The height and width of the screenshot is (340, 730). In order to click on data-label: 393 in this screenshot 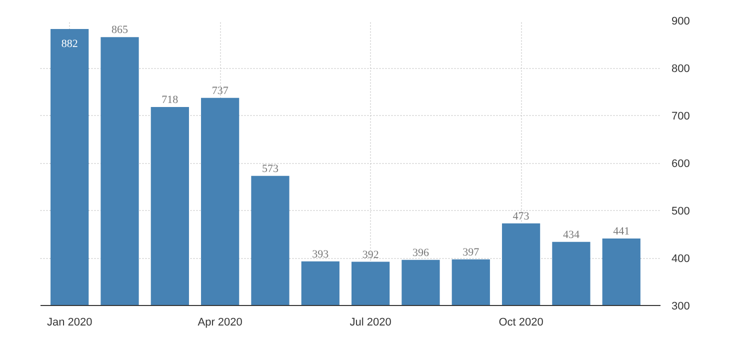, I will do `click(321, 254)`.